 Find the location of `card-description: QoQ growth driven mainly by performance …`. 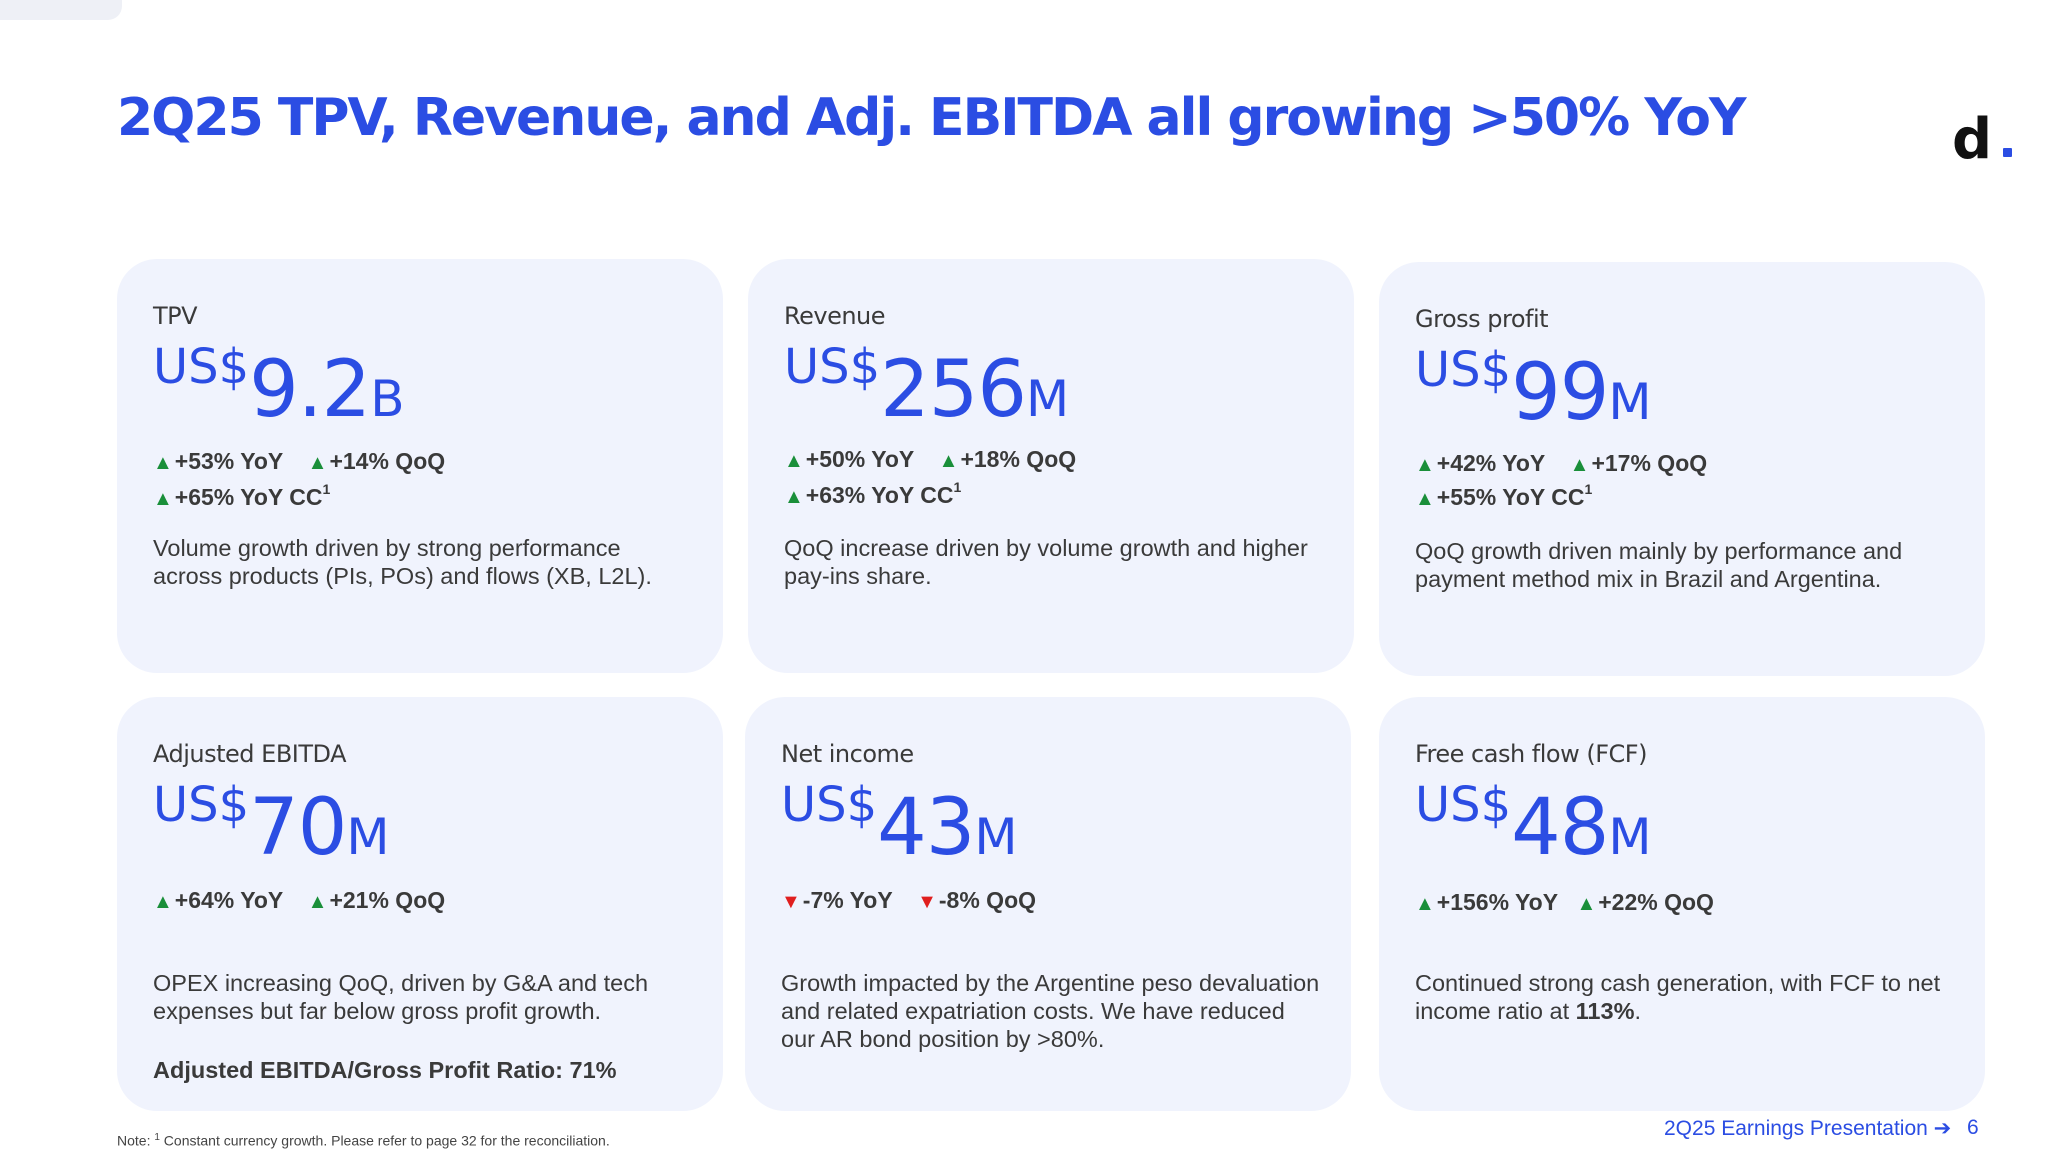

card-description: QoQ growth driven mainly by performance … is located at coordinates (1659, 565).